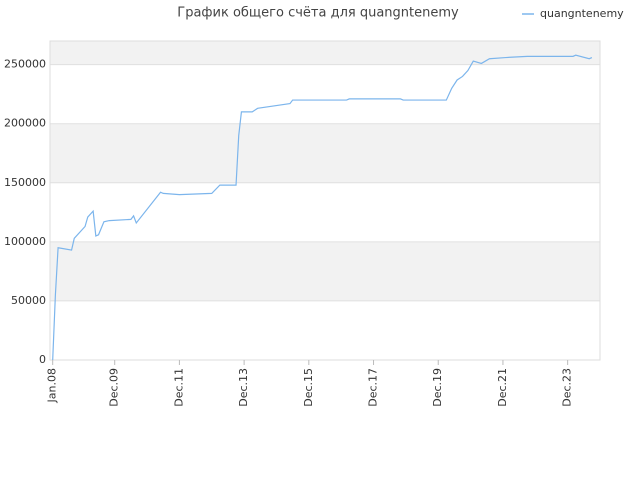  I want to click on x-tick-label: Dec.21, so click(502, 387).